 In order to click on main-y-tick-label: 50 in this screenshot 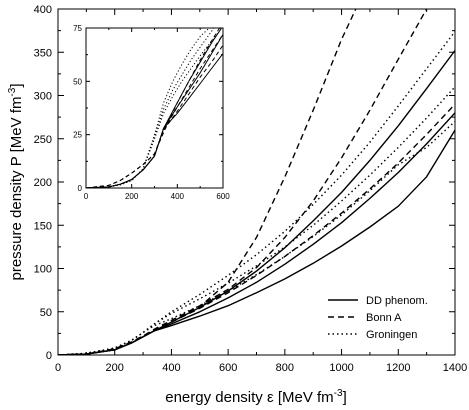, I will do `click(46, 313)`.